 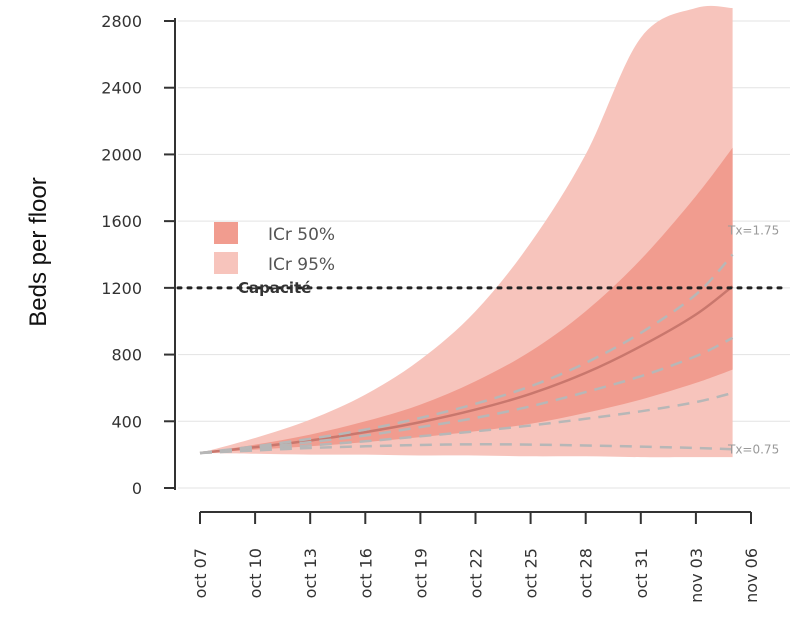 I want to click on capacity-label: Capacité, so click(x=274, y=288).